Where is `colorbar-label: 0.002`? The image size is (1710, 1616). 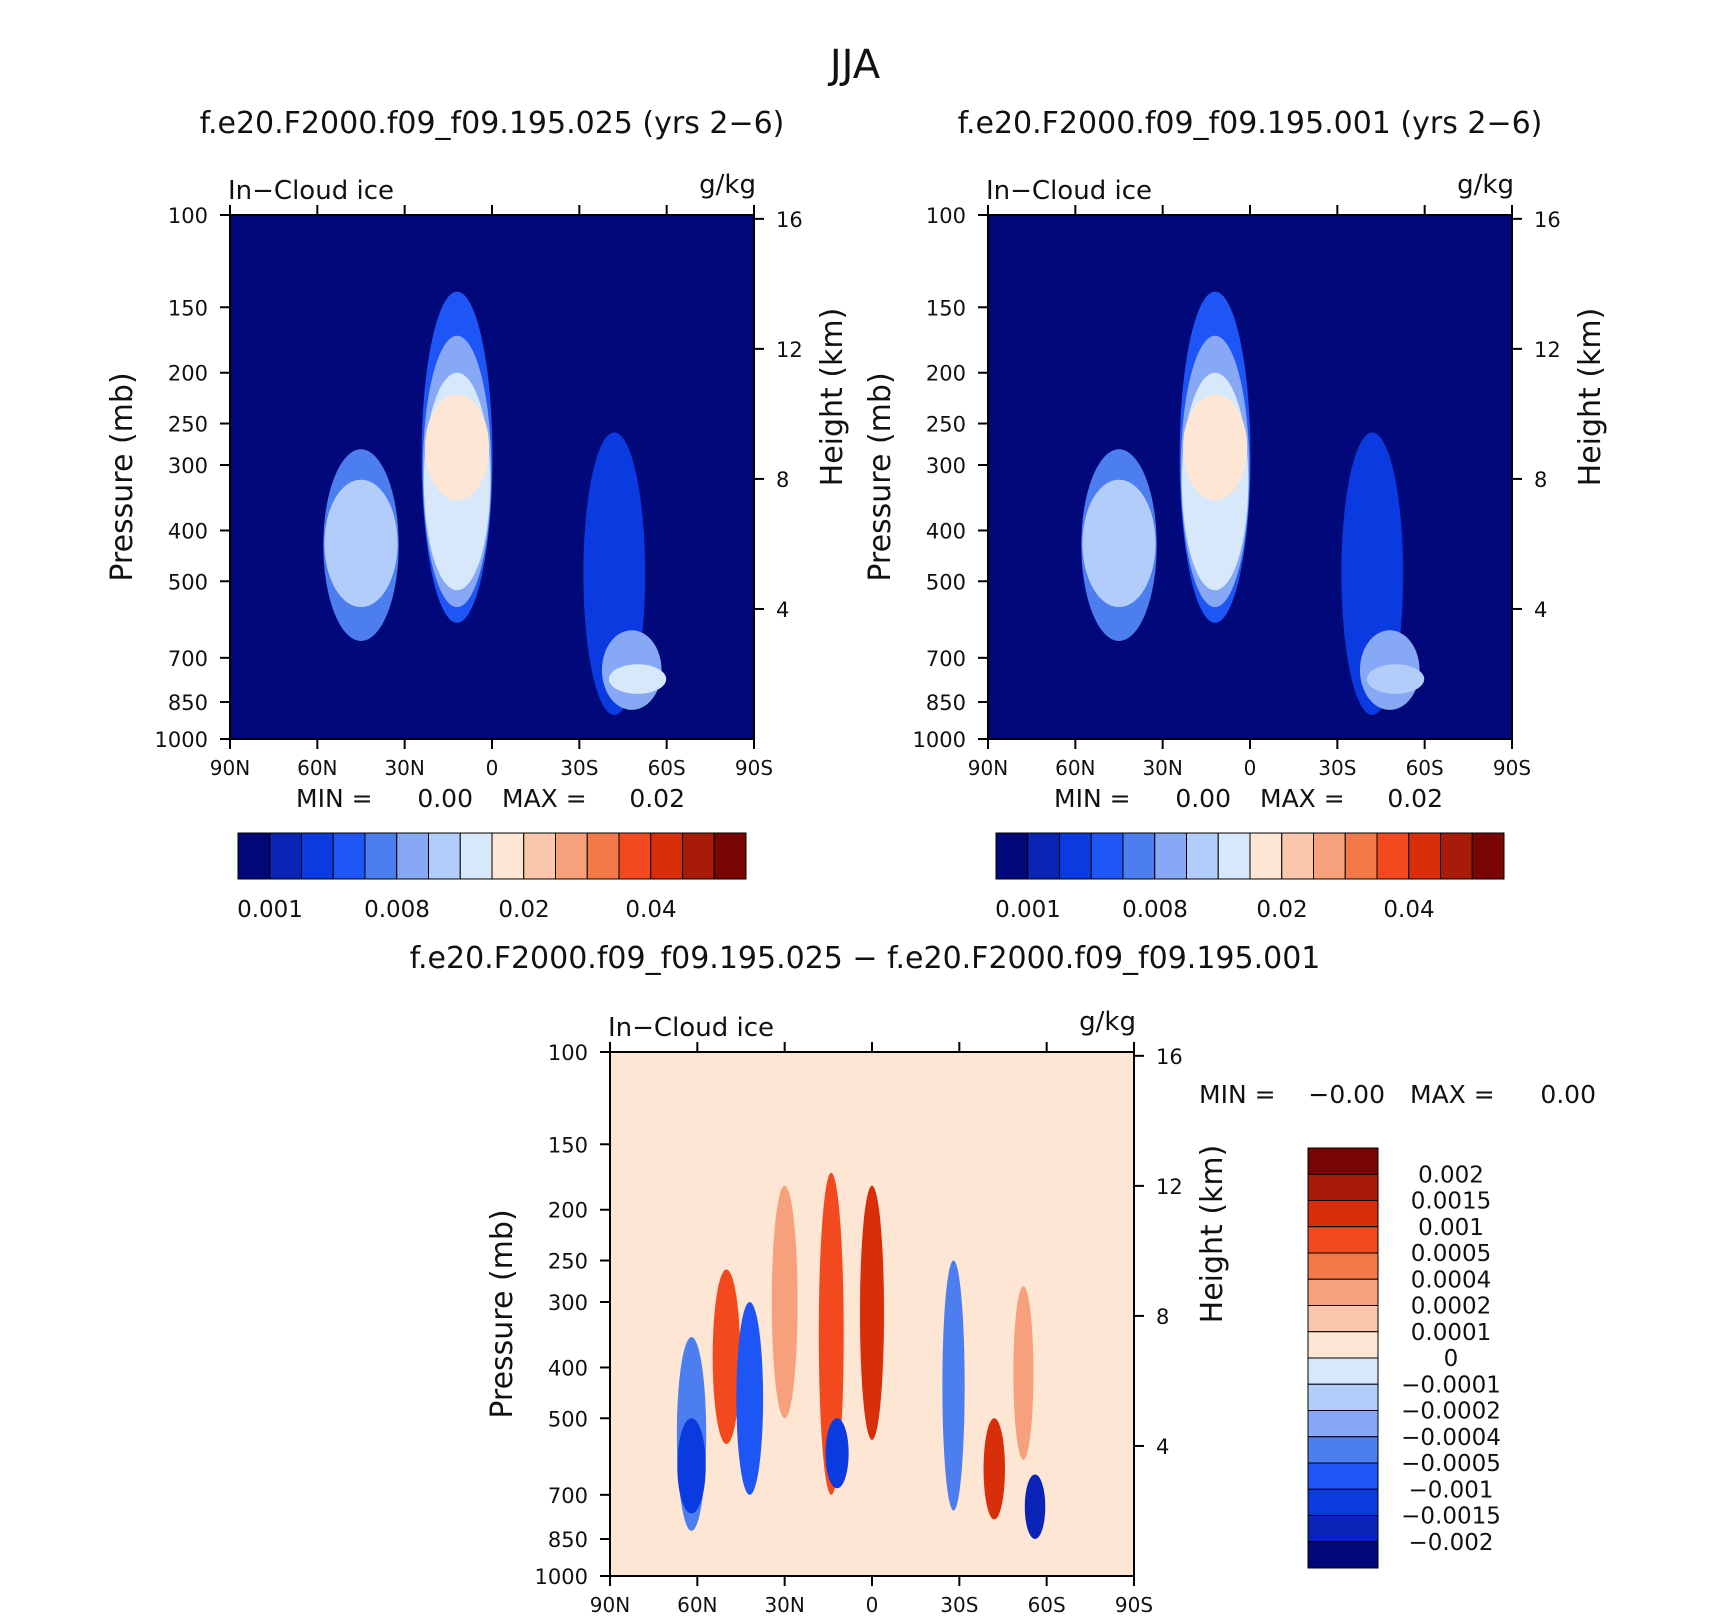
colorbar-label: 0.002 is located at coordinates (1451, 1175).